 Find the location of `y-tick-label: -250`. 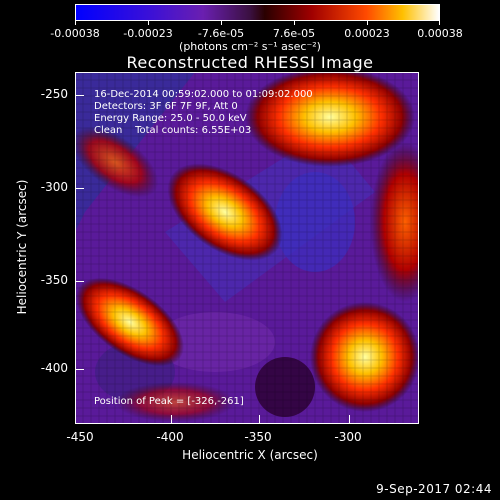

y-tick-label: -250 is located at coordinates (54, 94).